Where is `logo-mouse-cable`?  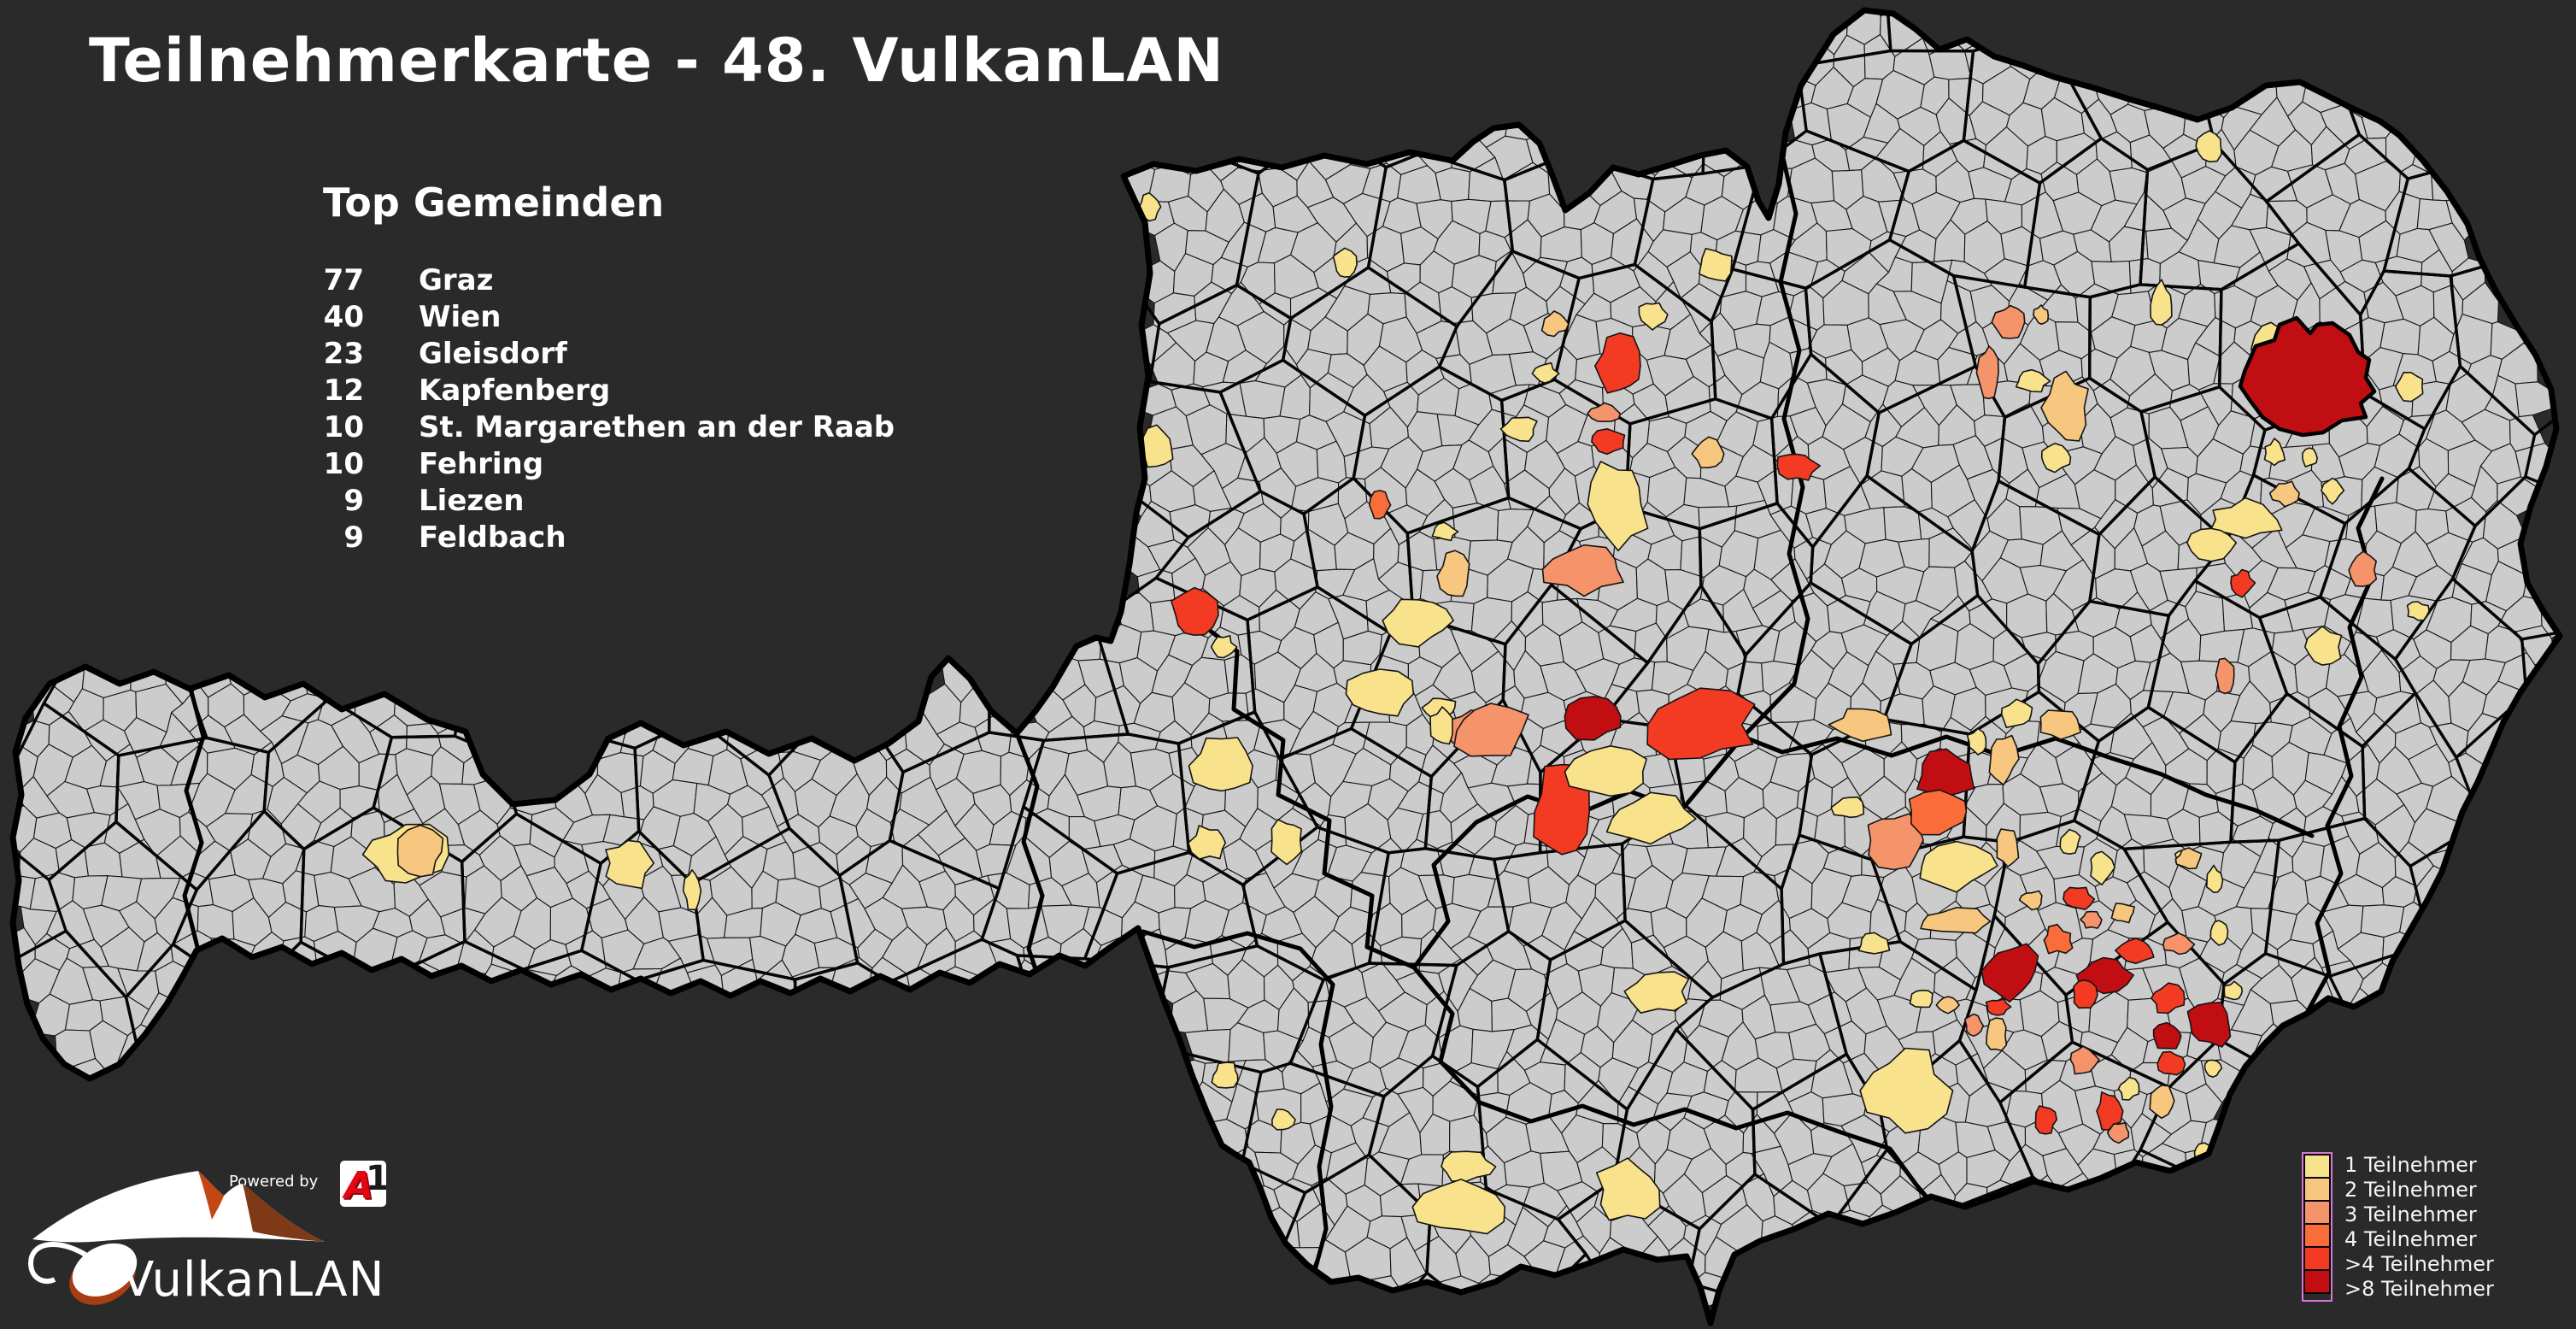 logo-mouse-cable is located at coordinates (57, 1263).